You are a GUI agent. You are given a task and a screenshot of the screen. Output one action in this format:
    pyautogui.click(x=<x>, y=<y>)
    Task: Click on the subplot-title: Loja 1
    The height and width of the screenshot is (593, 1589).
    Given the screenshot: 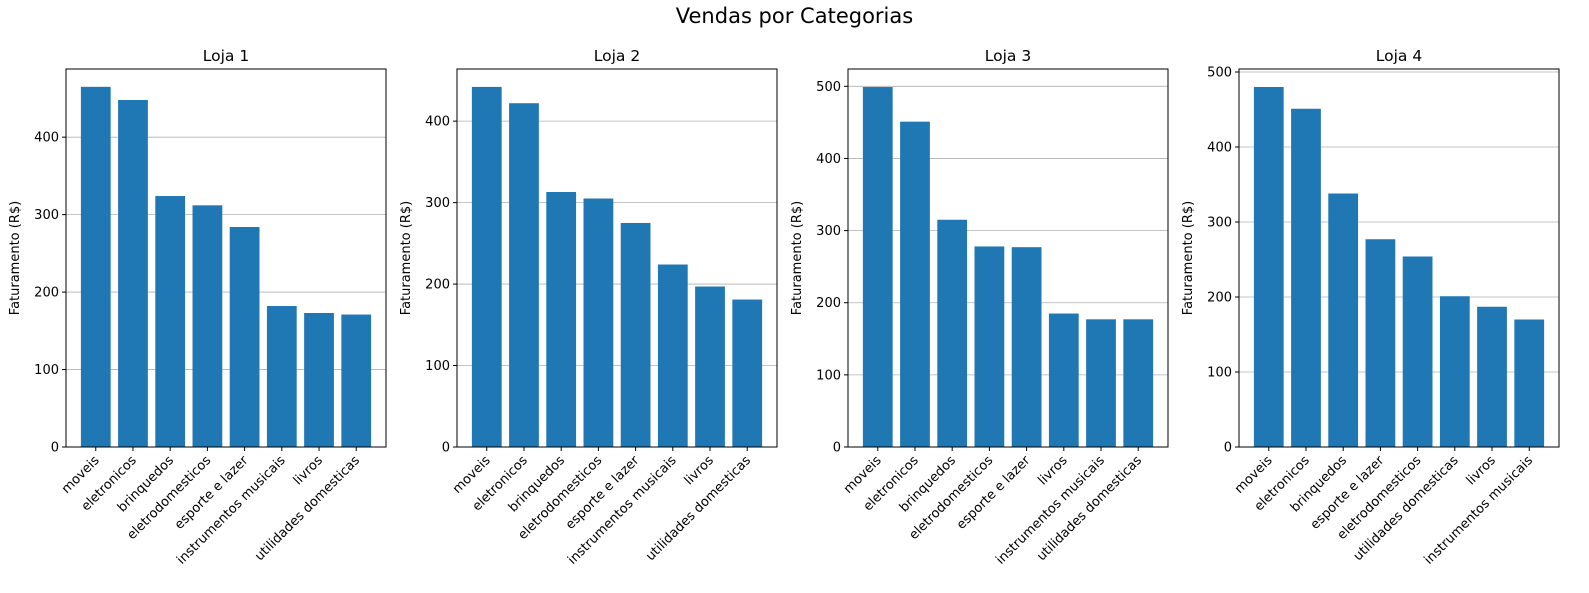 What is the action you would take?
    pyautogui.click(x=226, y=56)
    